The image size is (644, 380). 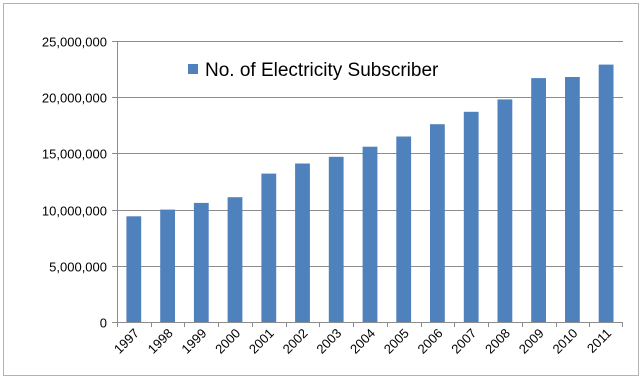 I want to click on x-tick-label: 1998, so click(x=160, y=341).